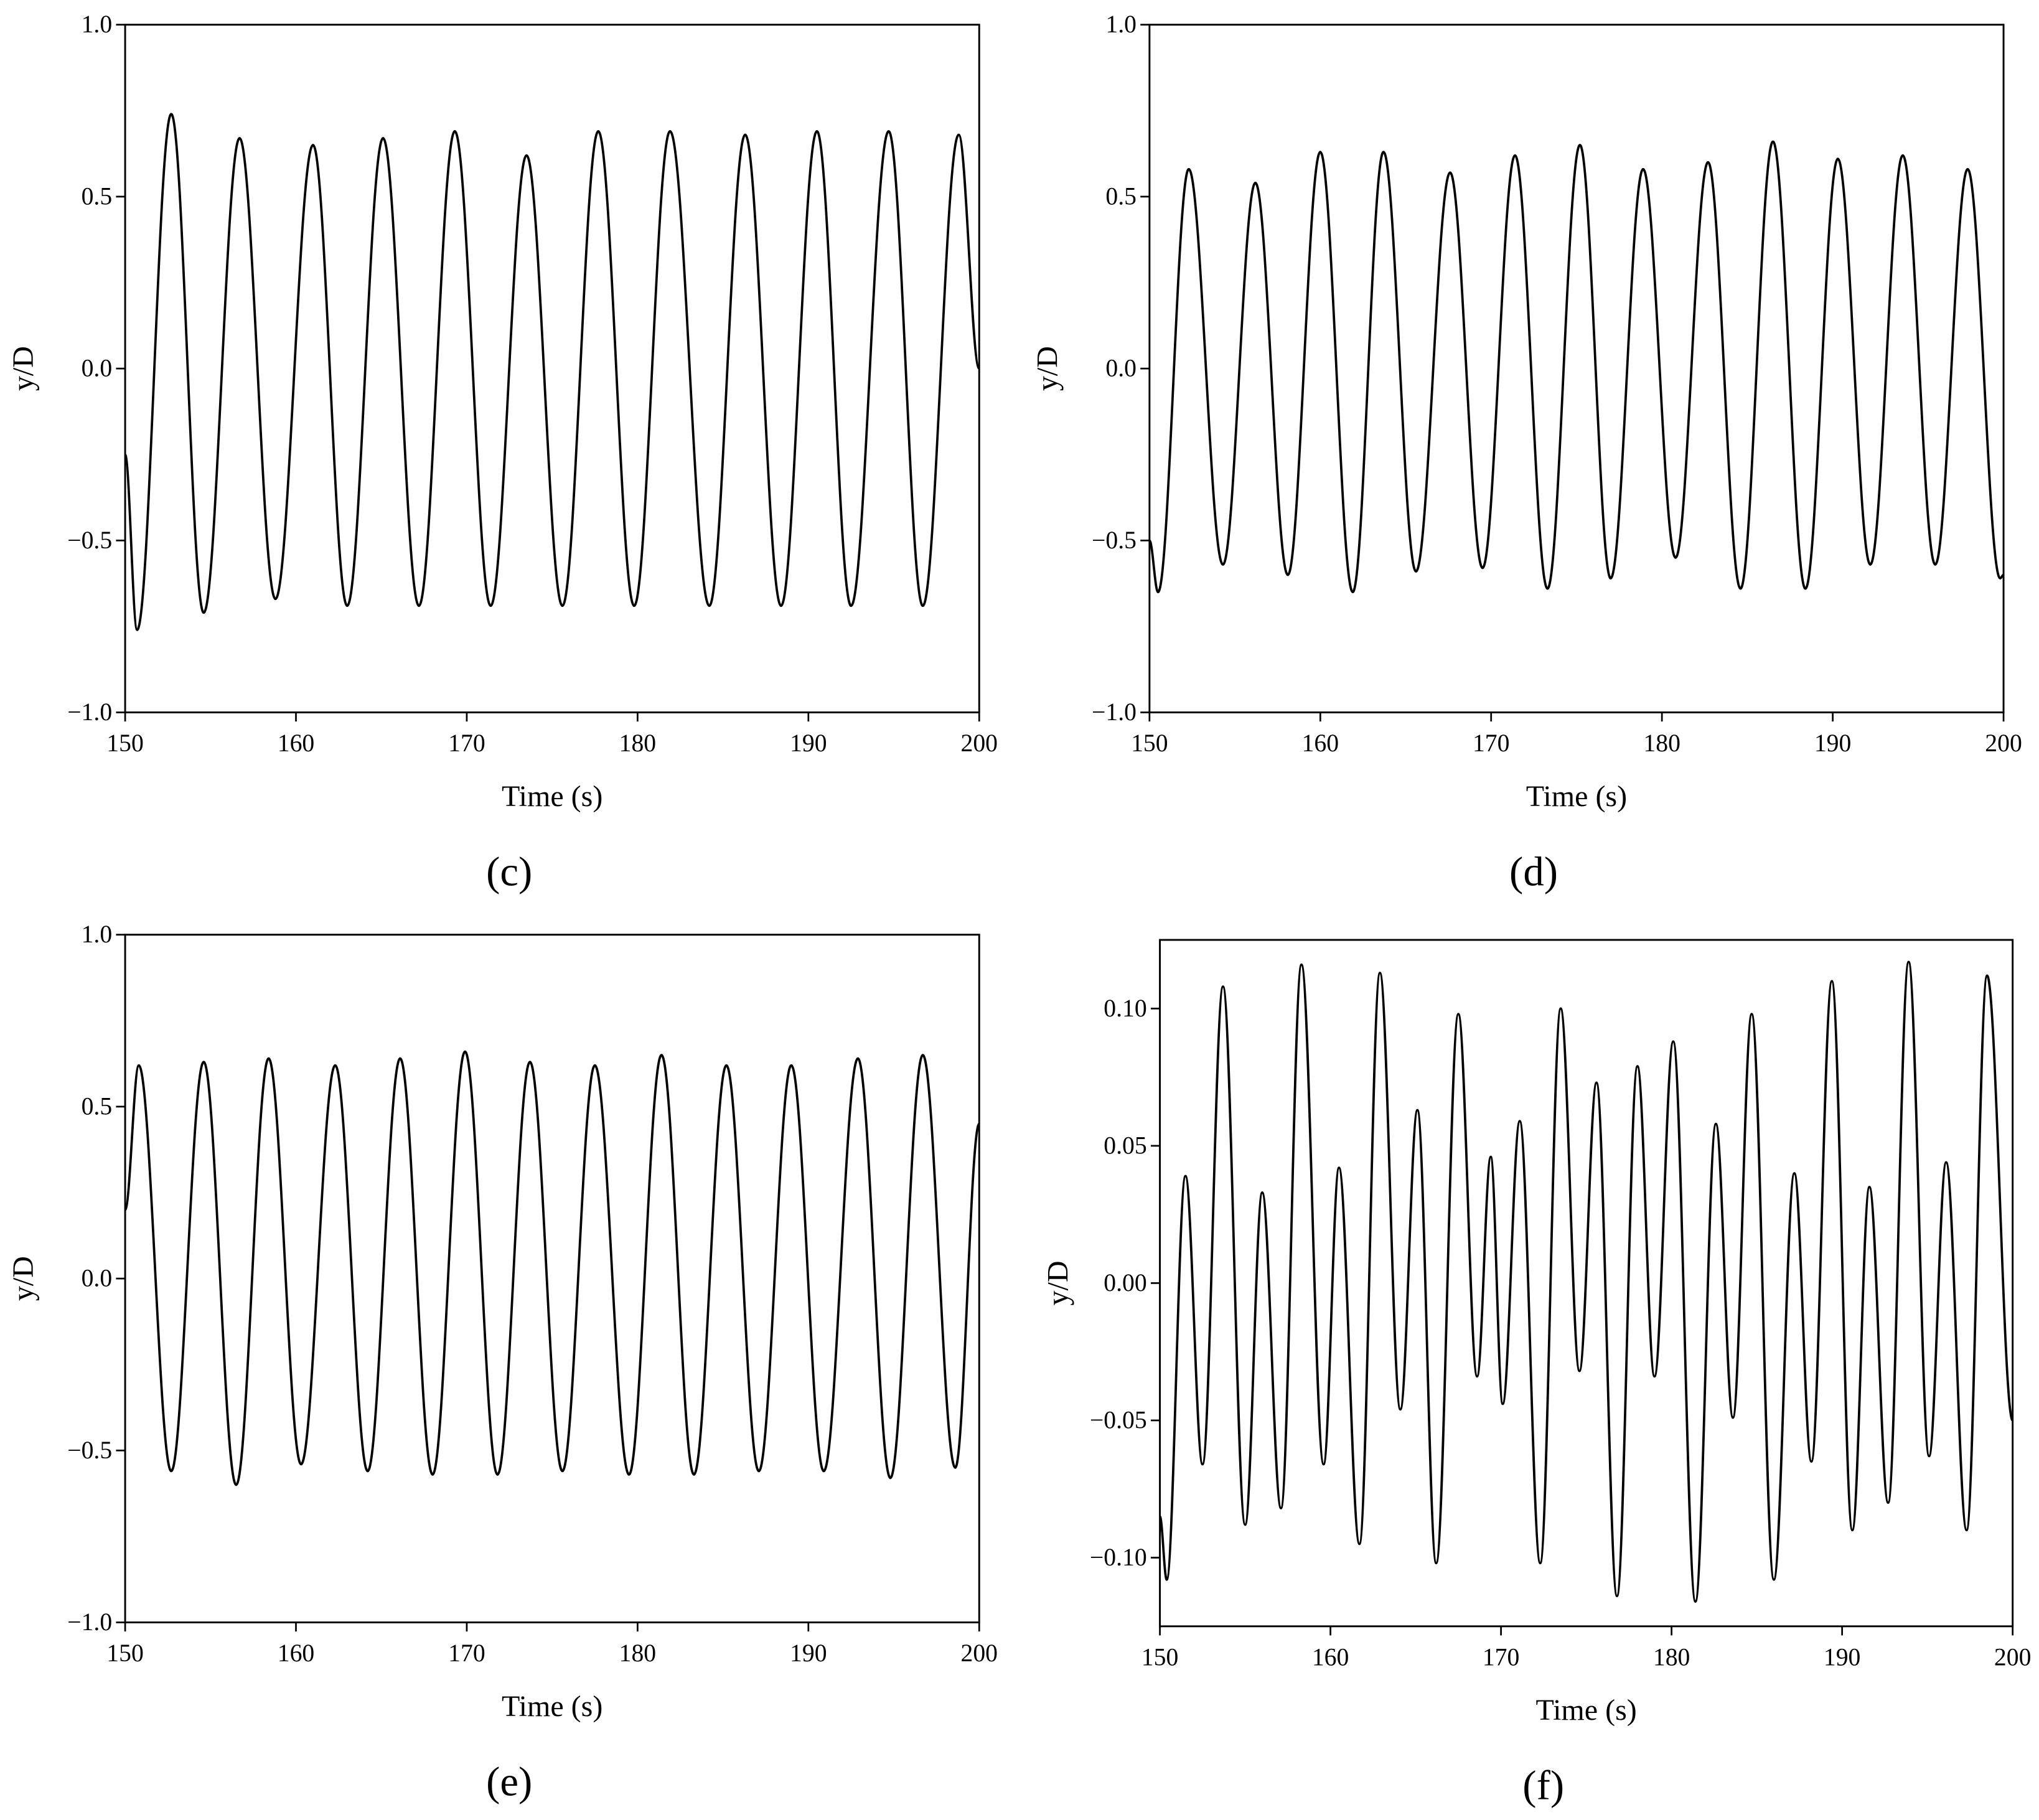  I want to click on y-tick-label: −0.05, so click(1118, 1420).